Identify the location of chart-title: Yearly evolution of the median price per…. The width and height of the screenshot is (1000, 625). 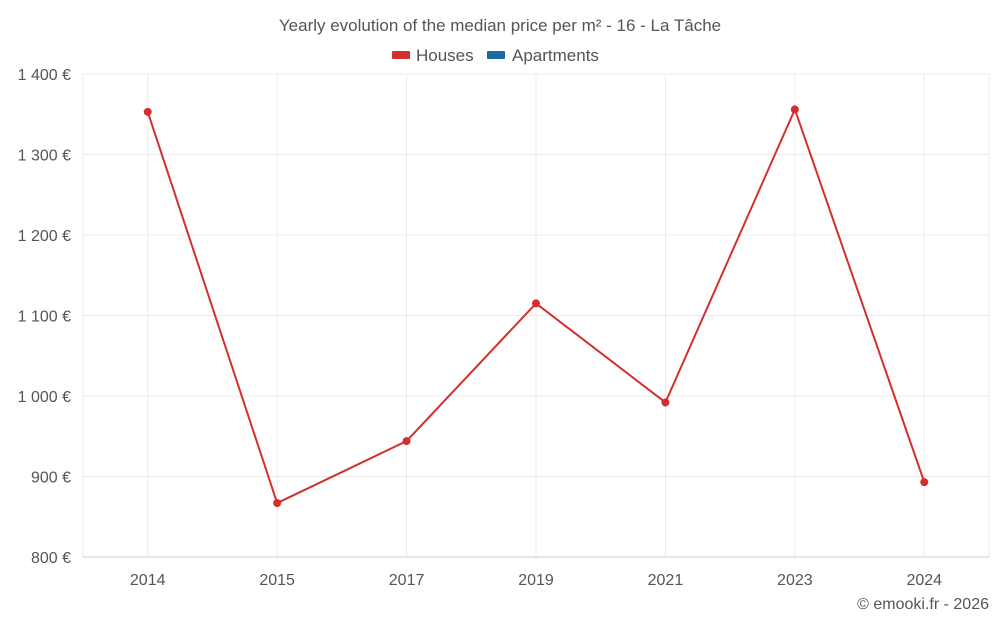
(500, 25).